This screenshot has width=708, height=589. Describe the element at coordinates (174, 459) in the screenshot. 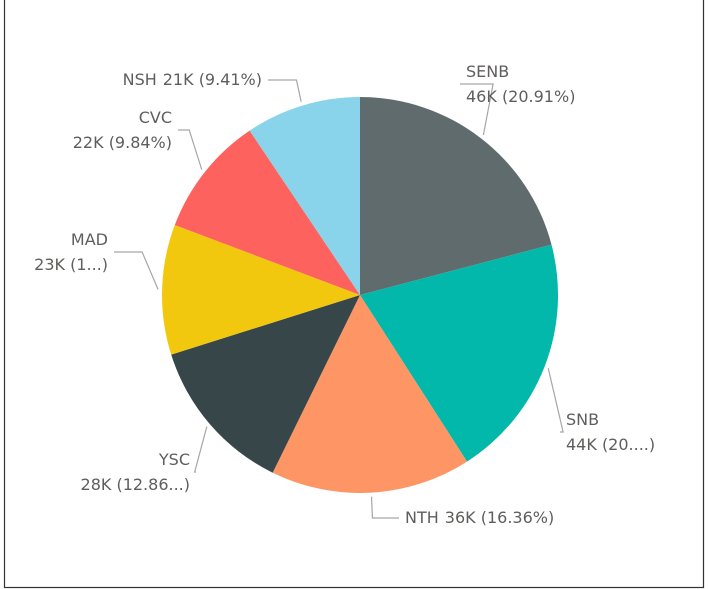

I see `category-label: YSC` at that location.